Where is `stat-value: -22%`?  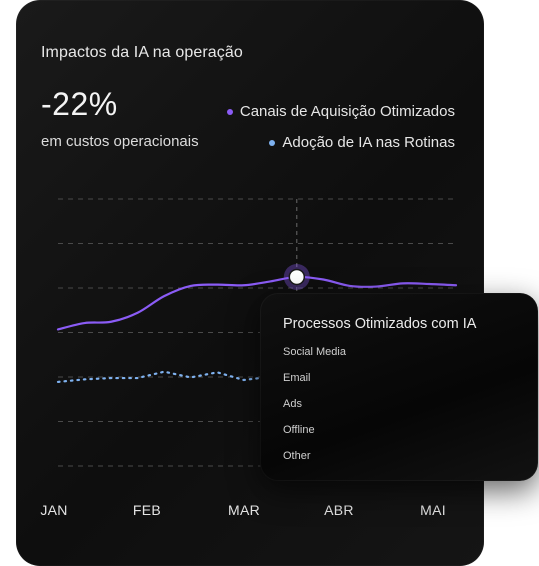
stat-value: -22% is located at coordinates (79, 104).